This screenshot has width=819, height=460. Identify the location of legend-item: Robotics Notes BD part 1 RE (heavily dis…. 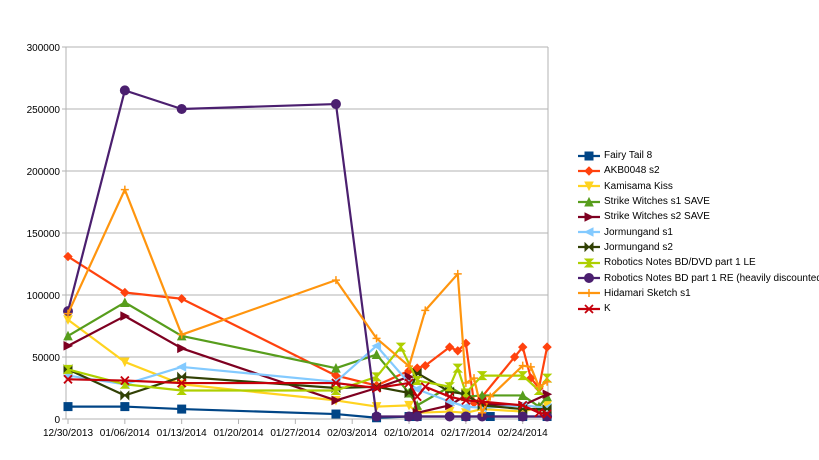
(698, 277).